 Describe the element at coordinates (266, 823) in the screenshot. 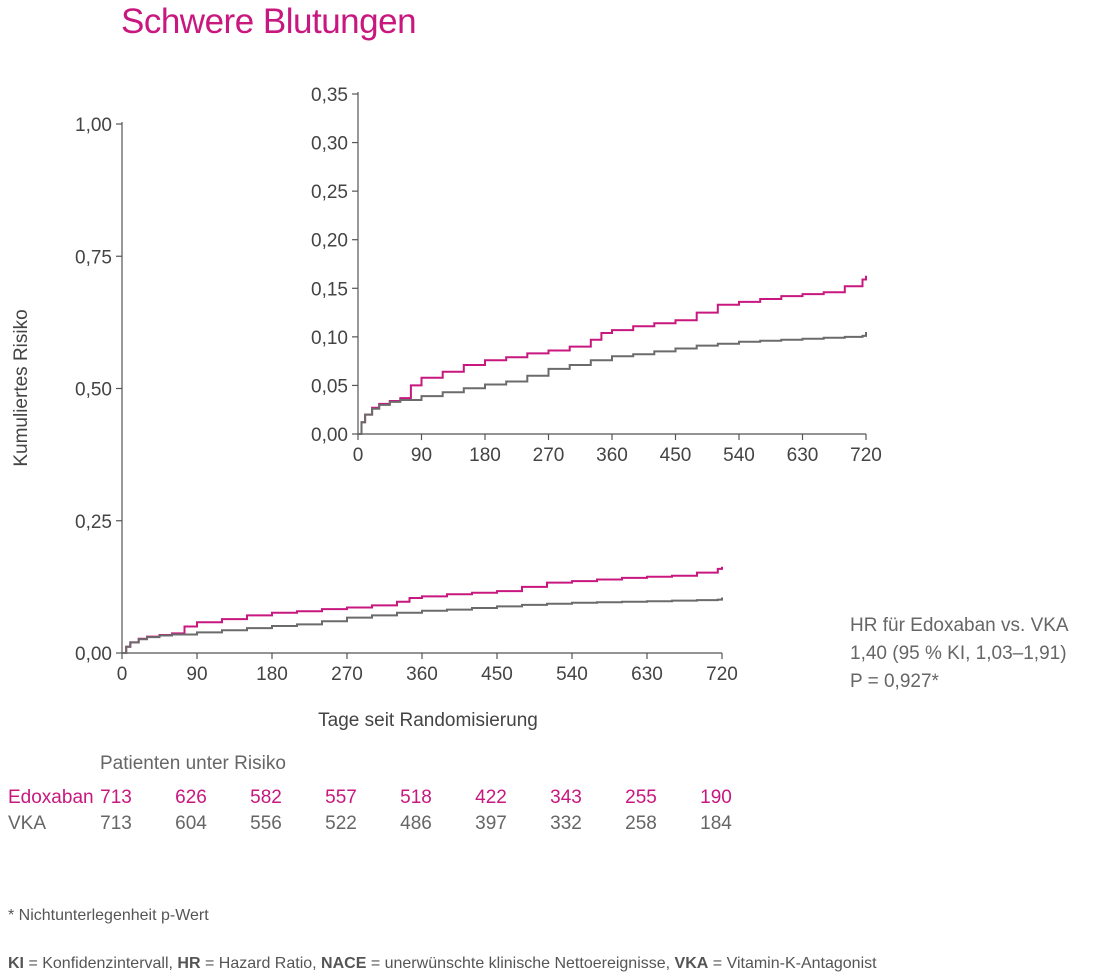

I see `risk-count: 556` at that location.